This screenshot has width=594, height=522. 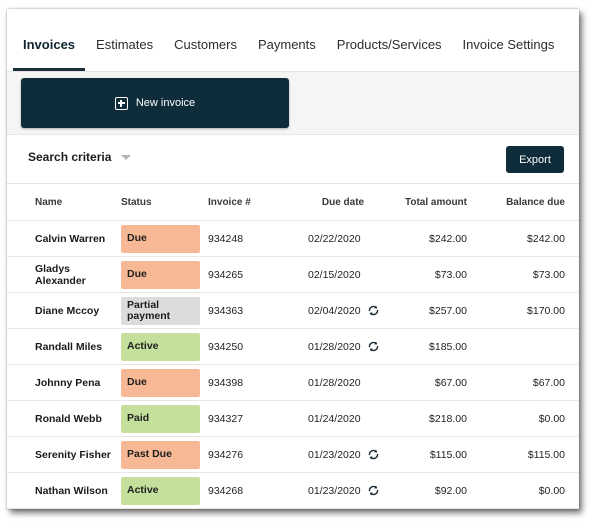 What do you see at coordinates (64, 454) in the screenshot?
I see `customer-name: Serenity Fisher` at bounding box center [64, 454].